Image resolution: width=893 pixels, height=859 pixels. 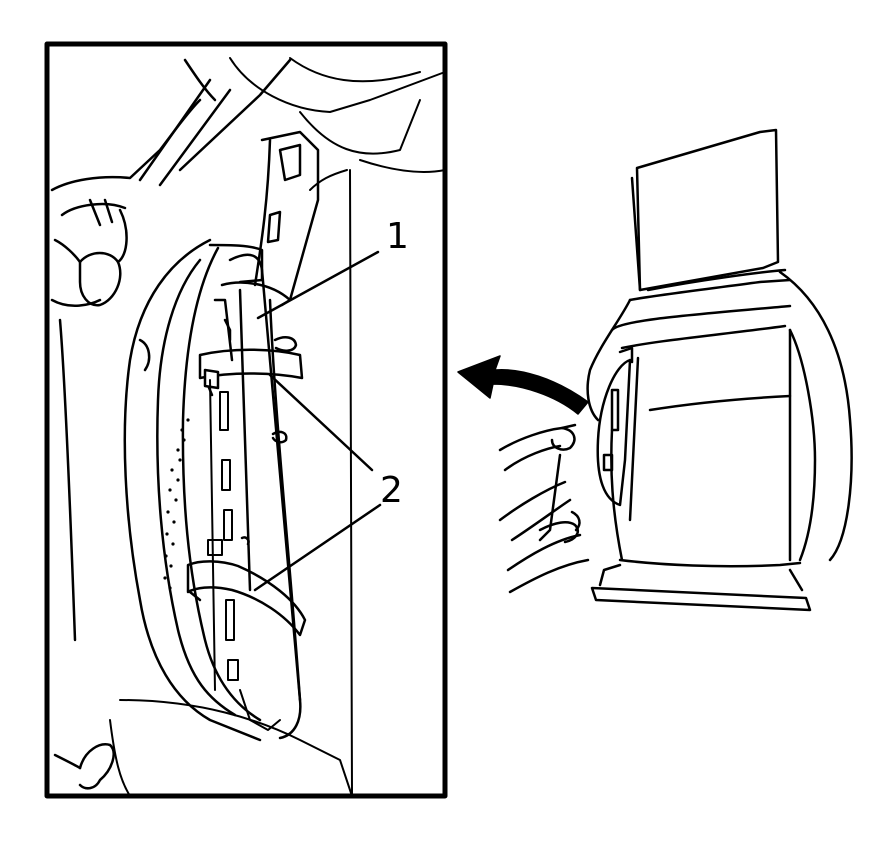 What do you see at coordinates (251, 372) in the screenshot?
I see `upper-strap` at bounding box center [251, 372].